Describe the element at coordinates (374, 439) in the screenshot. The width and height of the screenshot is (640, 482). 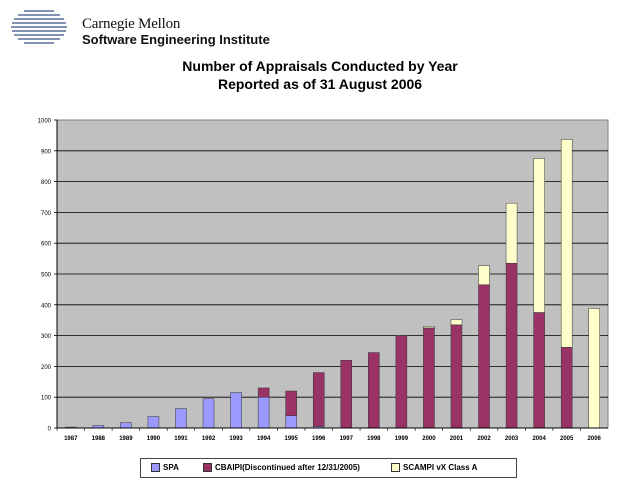
I see `x-tick-label: 1998` at that location.